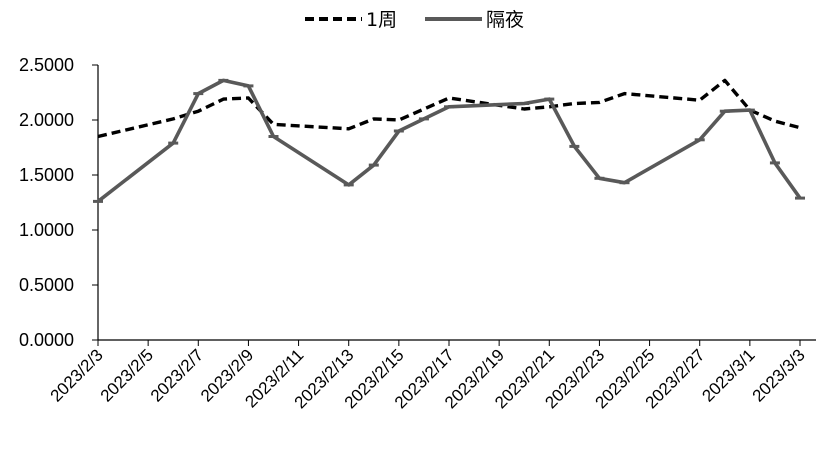 Image resolution: width=820 pixels, height=456 pixels. What do you see at coordinates (46, 285) in the screenshot?
I see `y-tick-label: 0.5000` at bounding box center [46, 285].